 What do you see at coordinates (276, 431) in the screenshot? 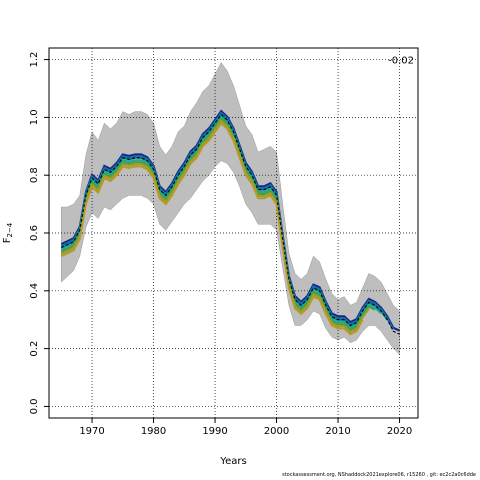
I see `x-tick-label-2000: 2000` at bounding box center [276, 431].